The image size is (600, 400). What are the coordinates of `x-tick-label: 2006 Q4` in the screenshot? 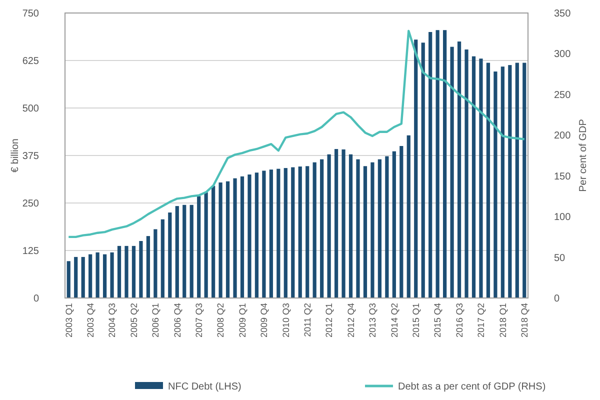 It's located at (177, 320).